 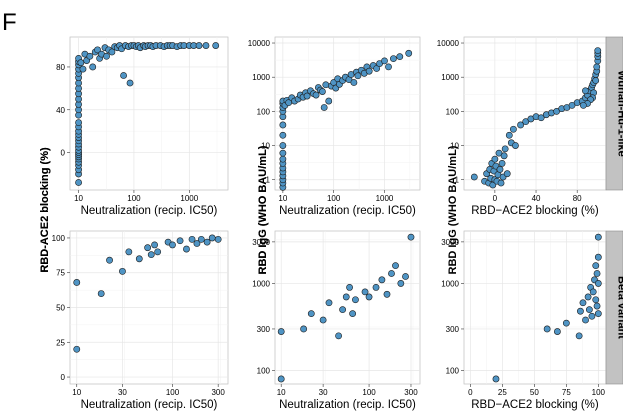 I want to click on y-tick-label: 50, so click(x=60, y=308).